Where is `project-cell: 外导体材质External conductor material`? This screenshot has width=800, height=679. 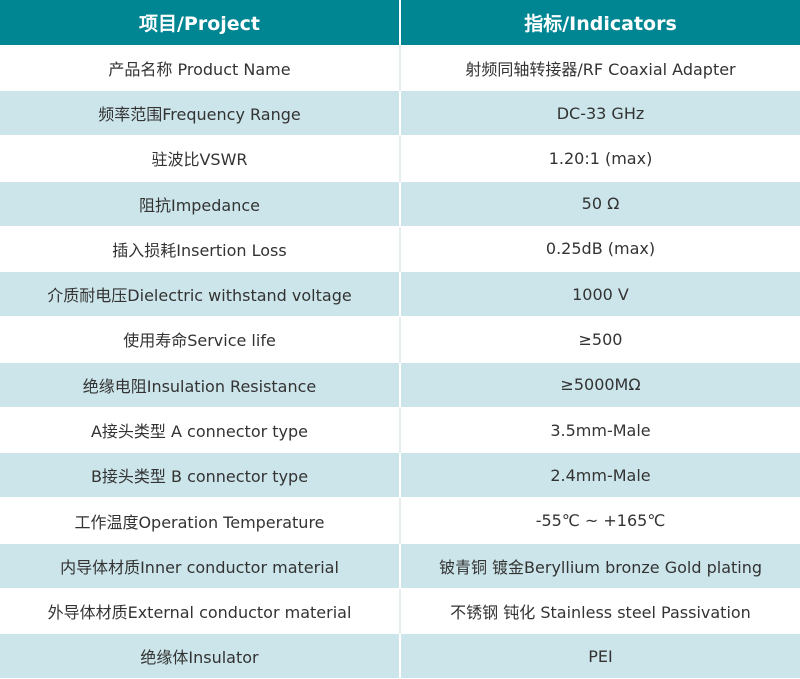
project-cell: 外导体材质External conductor material is located at coordinates (200, 611).